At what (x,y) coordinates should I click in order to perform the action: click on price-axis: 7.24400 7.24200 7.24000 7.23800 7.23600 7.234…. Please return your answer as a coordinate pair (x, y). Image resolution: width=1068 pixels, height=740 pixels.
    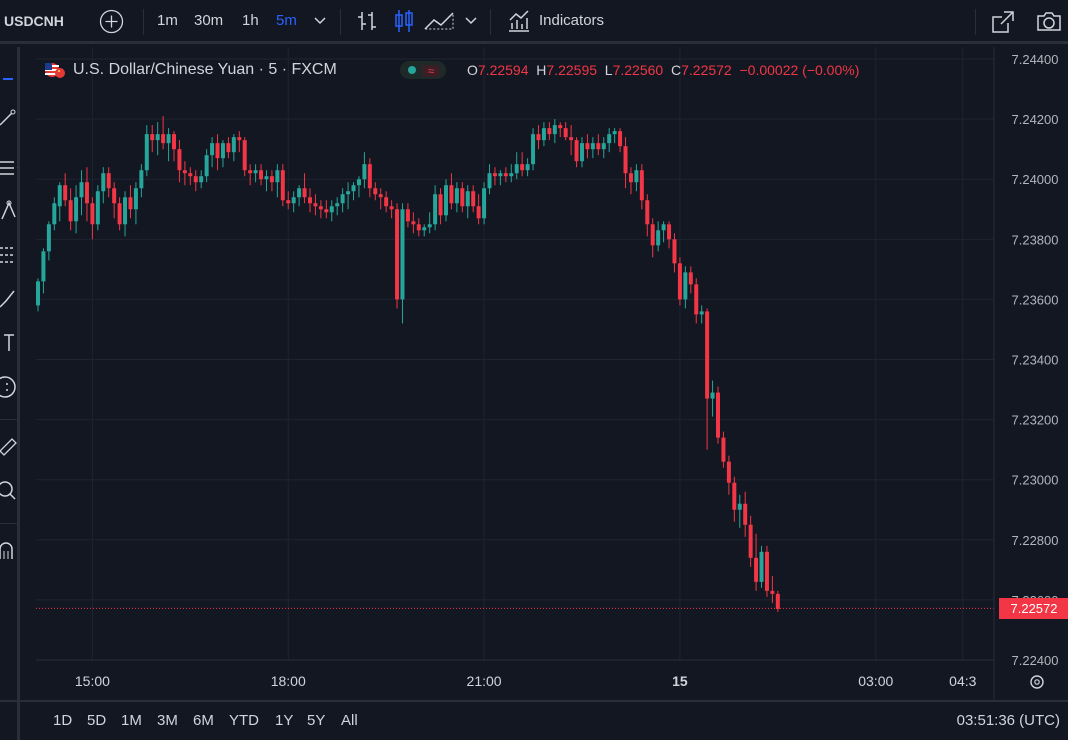
    Looking at the image, I should click on (1035, 360).